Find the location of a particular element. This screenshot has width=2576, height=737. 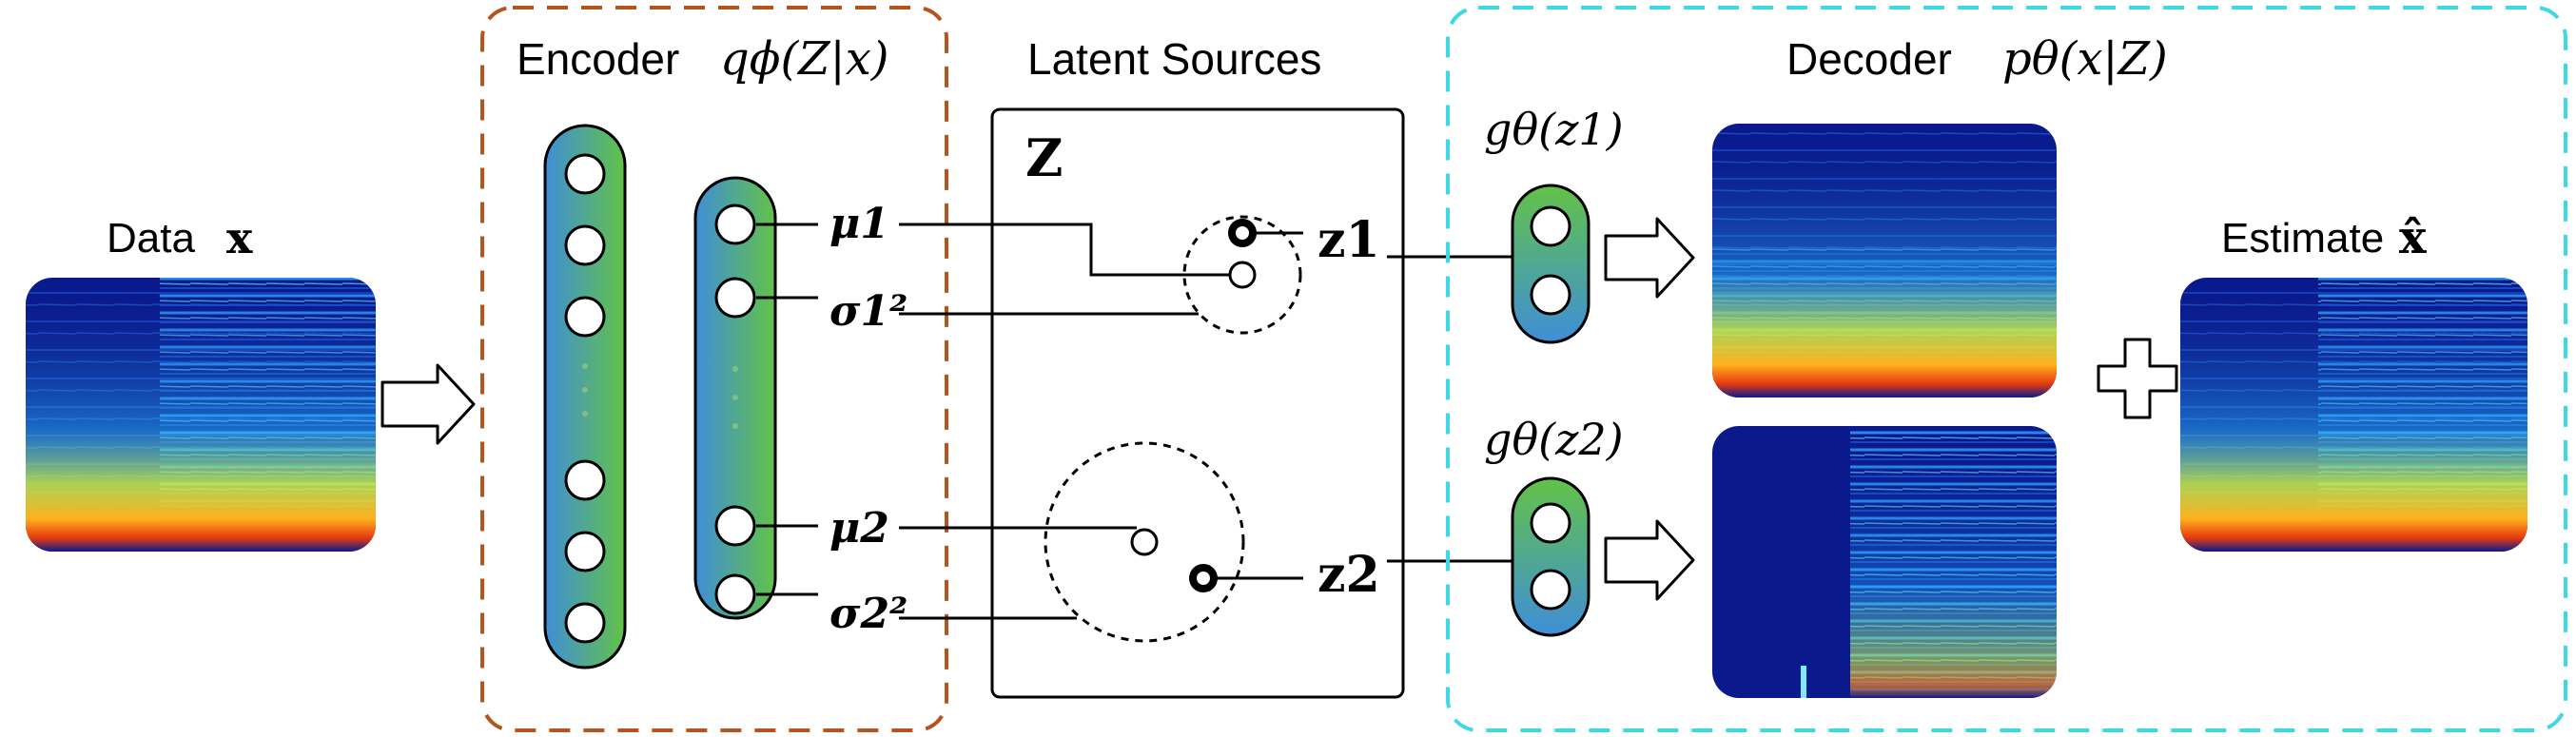

data-label: Data x is located at coordinates (180, 237).